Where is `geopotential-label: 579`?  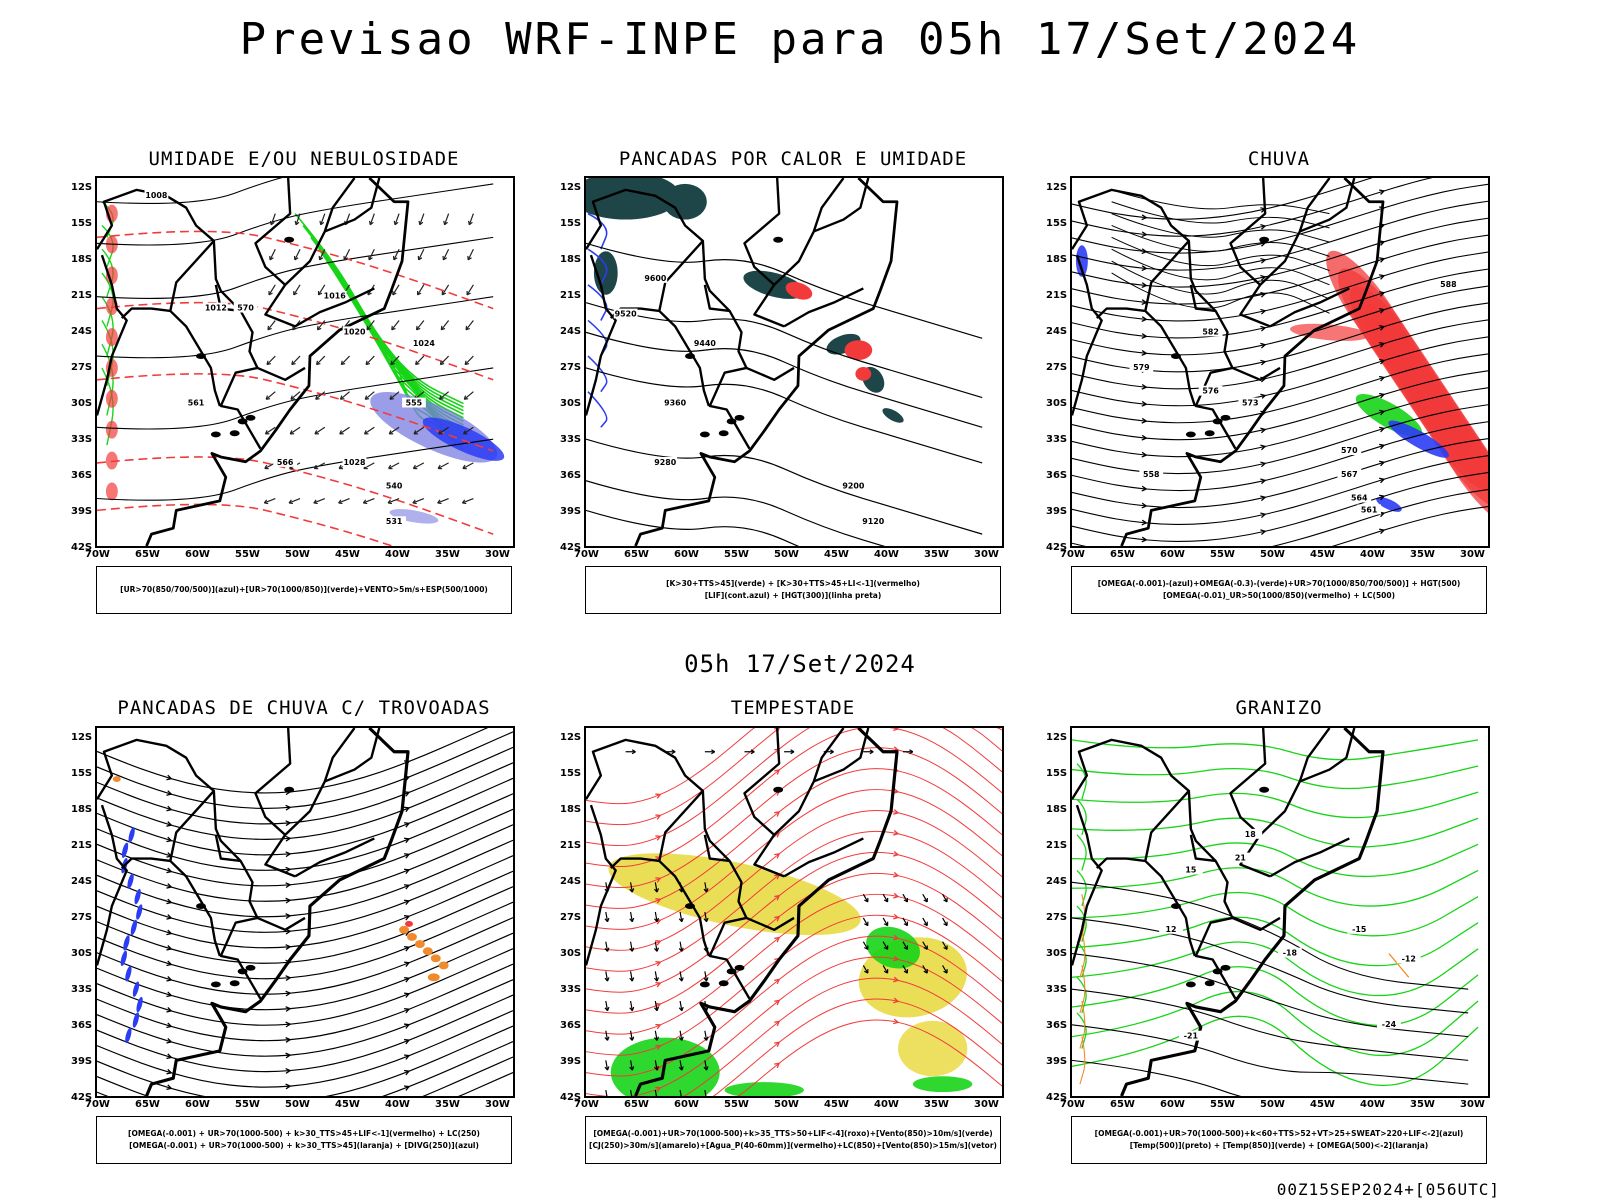
geopotential-label: 579 is located at coordinates (1141, 367).